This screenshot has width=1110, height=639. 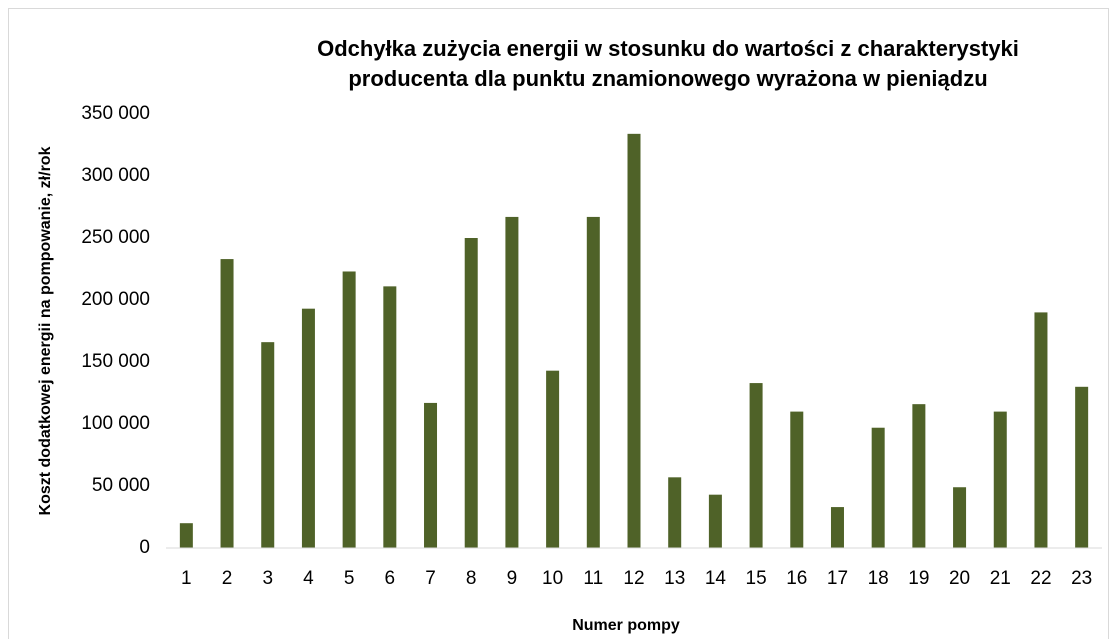 I want to click on x-tick-label: 11, so click(x=593, y=578).